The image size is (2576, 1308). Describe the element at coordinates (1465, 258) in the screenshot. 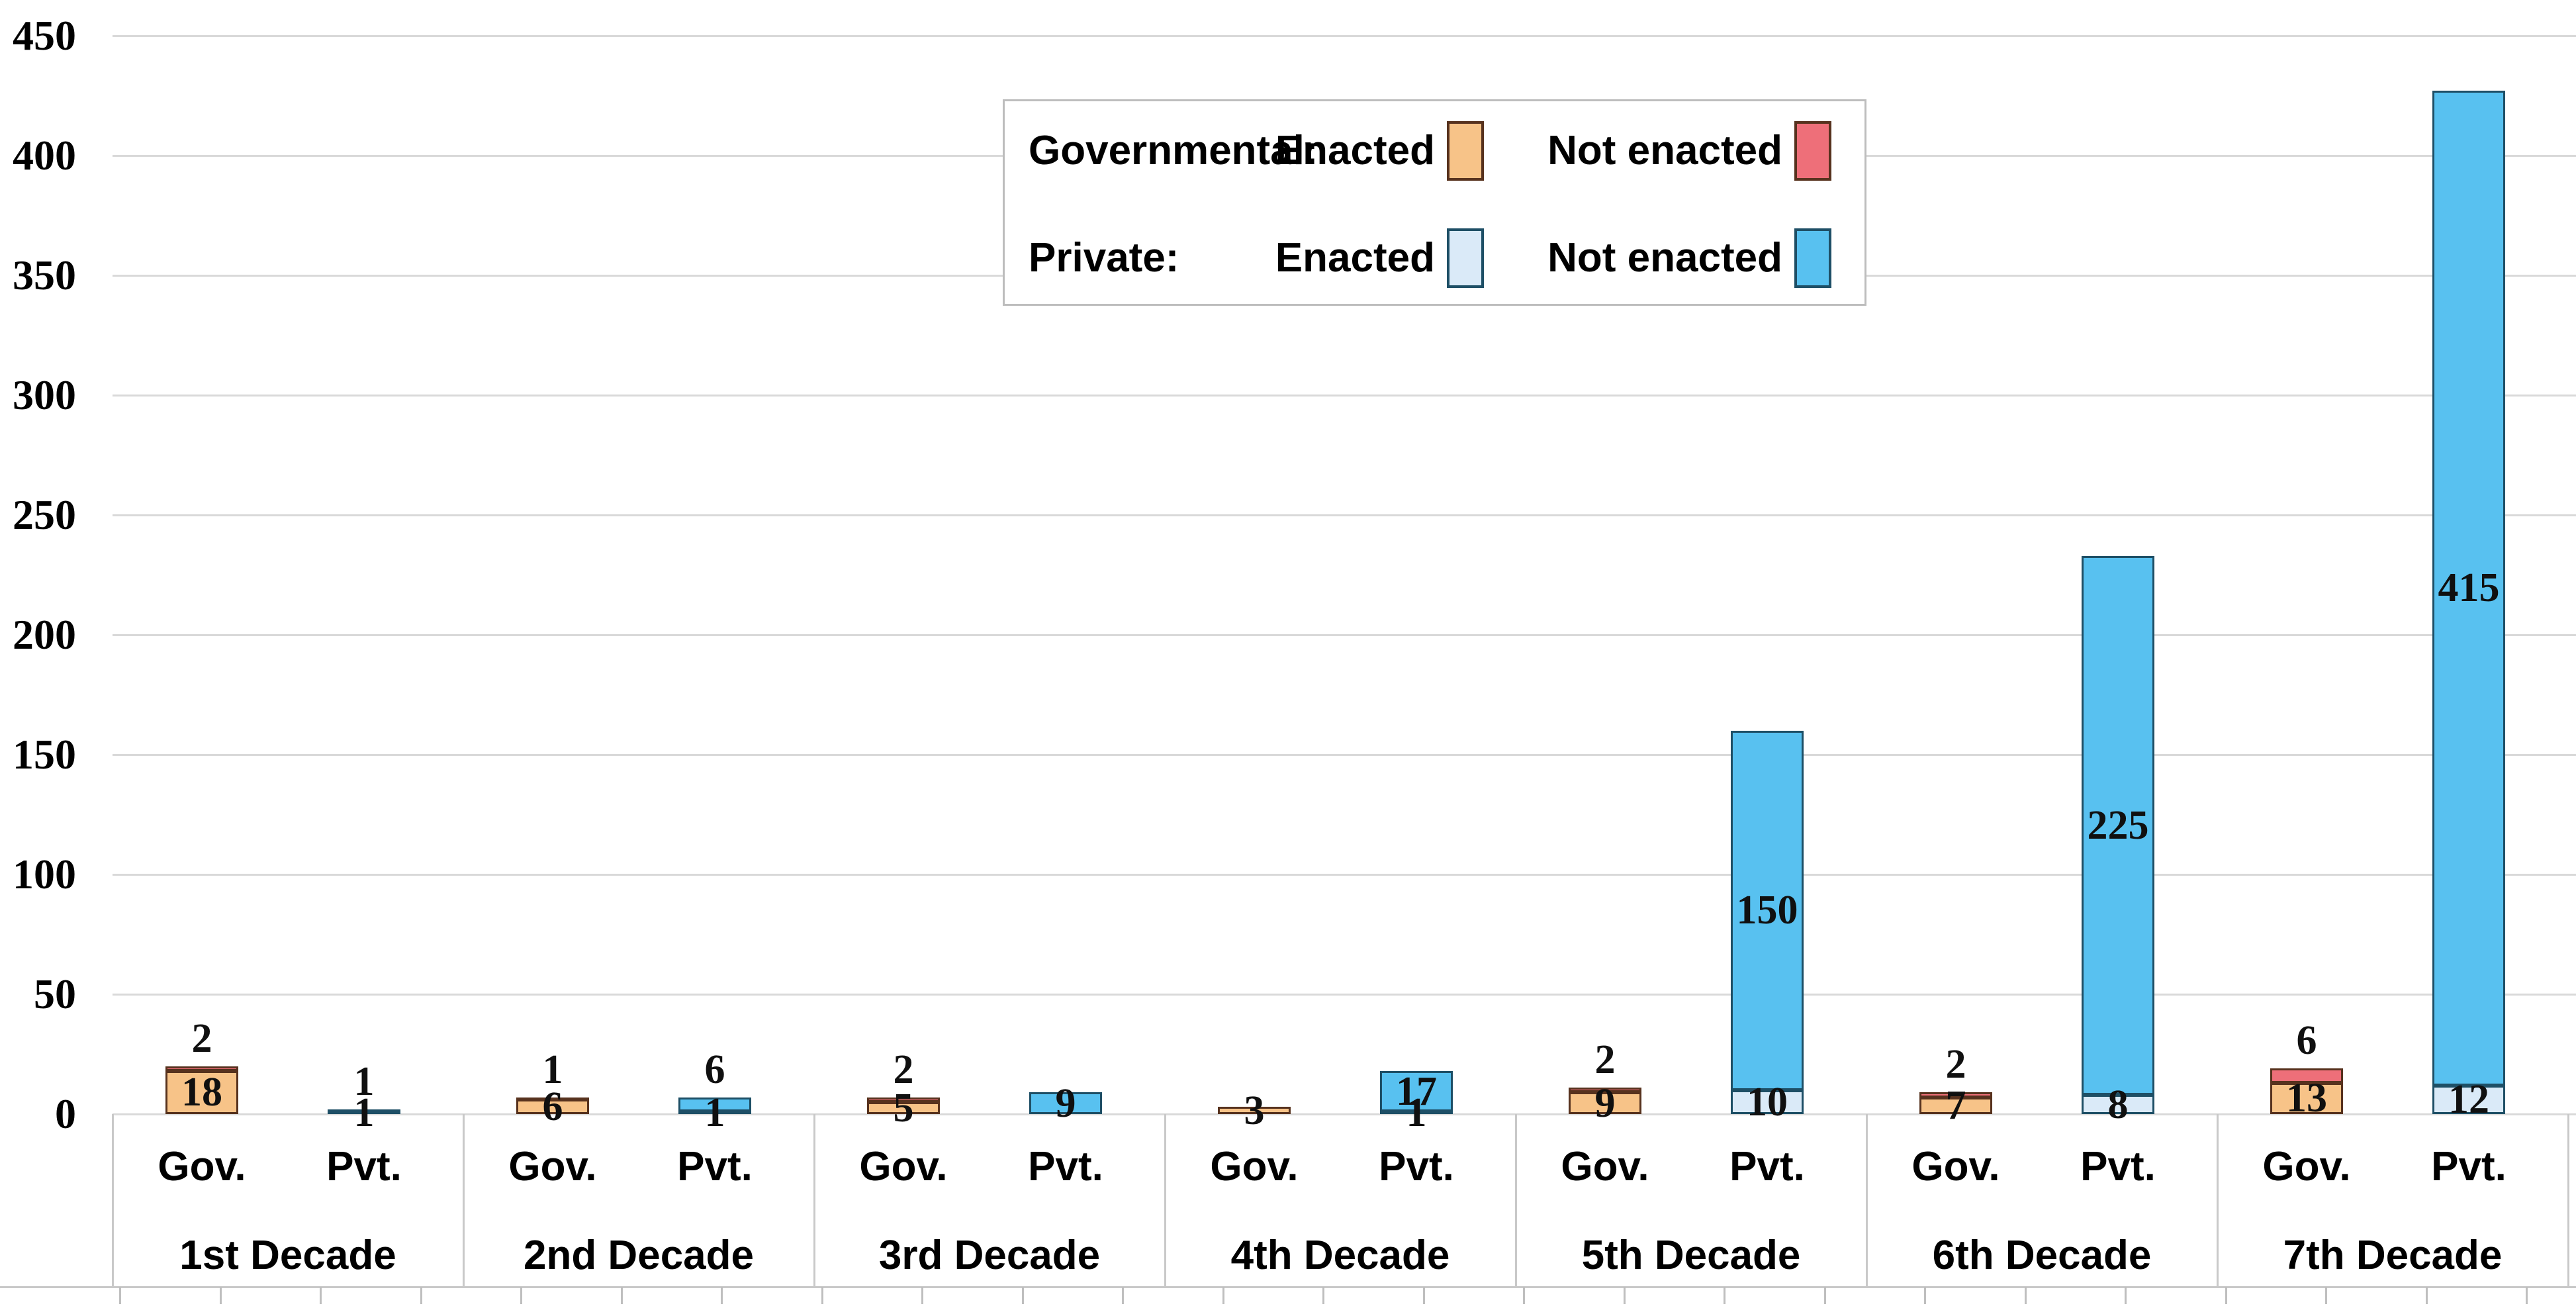

I see `legend-swatch-pvt-enacted` at that location.